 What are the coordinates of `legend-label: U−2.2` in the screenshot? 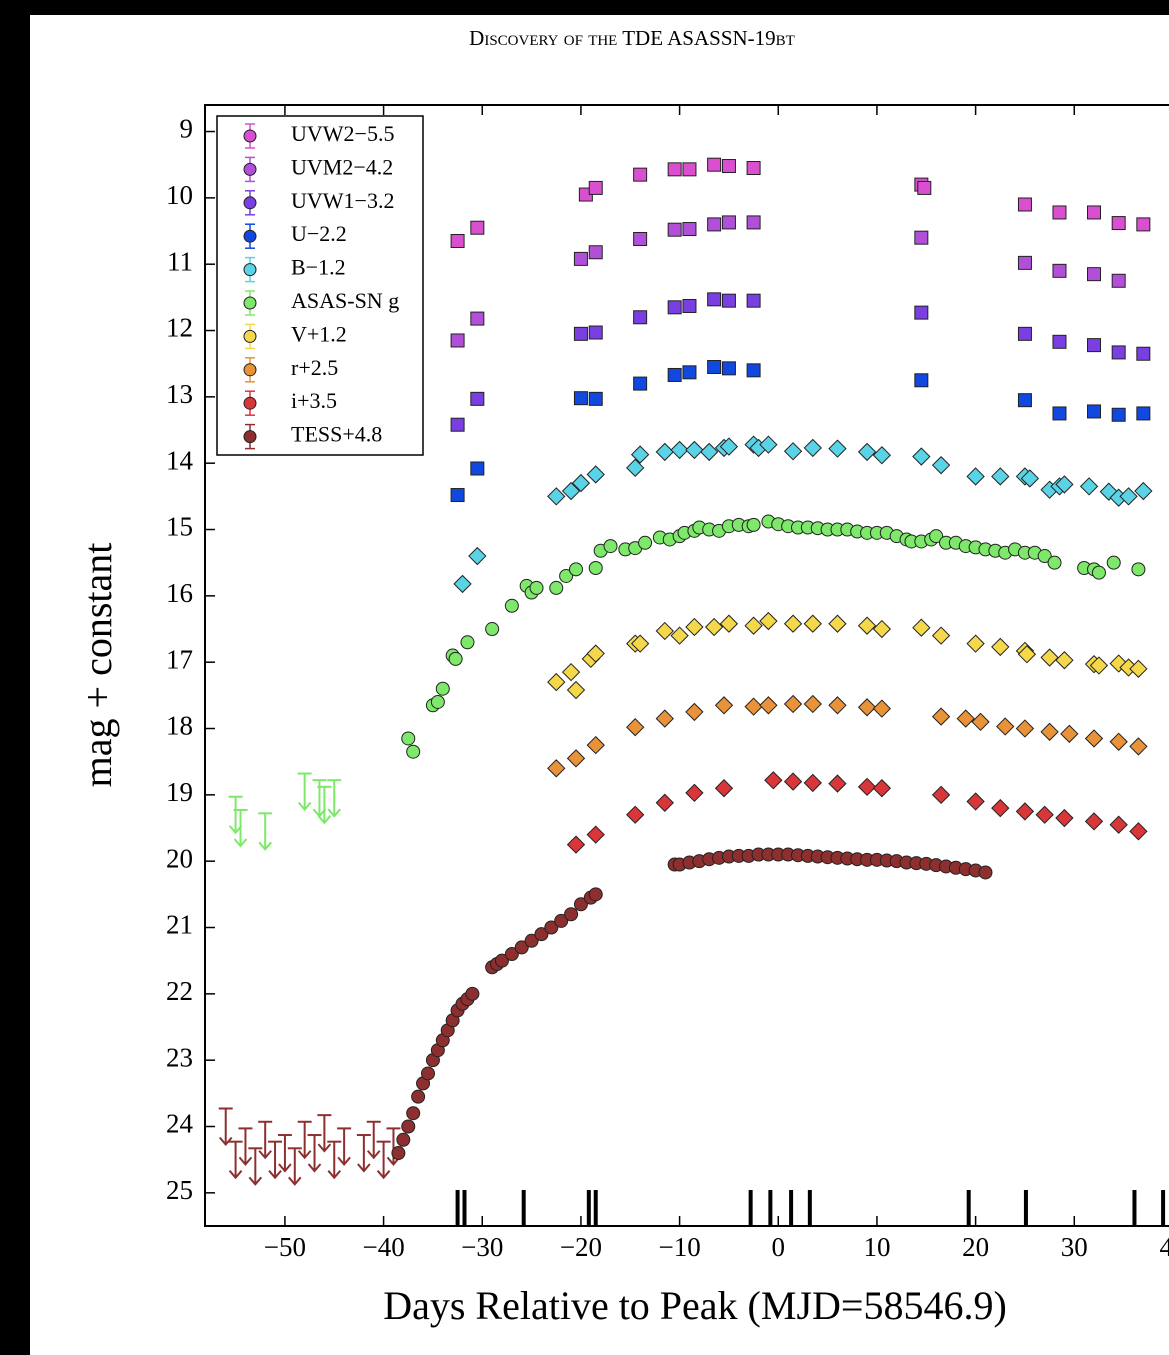 It's located at (319, 233).